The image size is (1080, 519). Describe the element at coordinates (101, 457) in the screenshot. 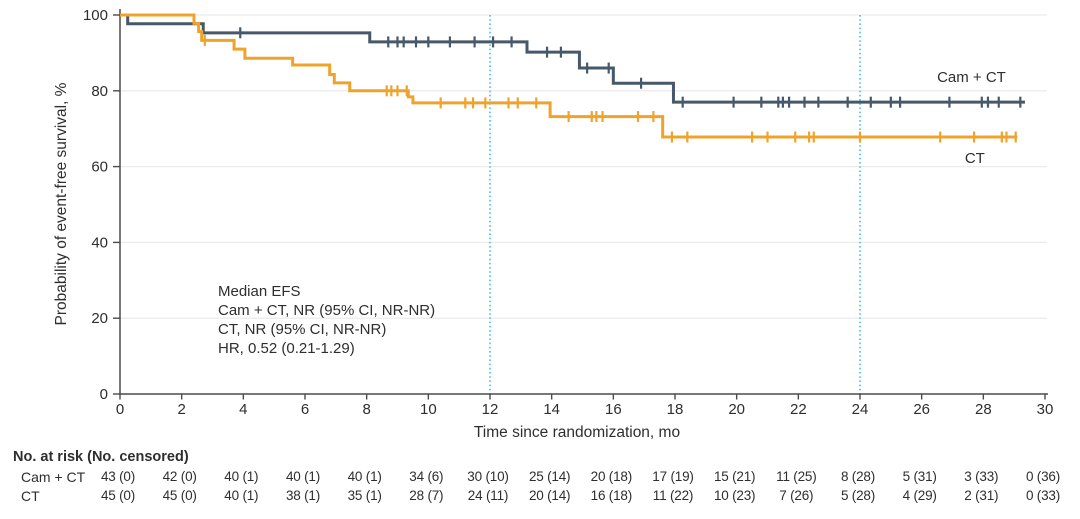

I see `risk-table-header: No. at risk (No. censored)` at that location.